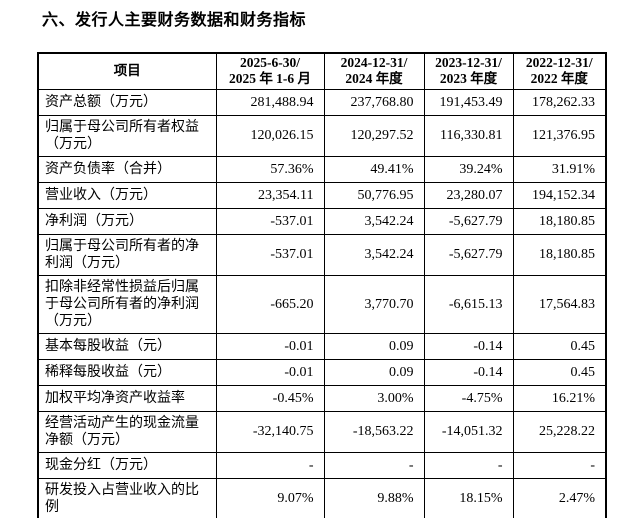 This screenshot has height=518, width=628. Describe the element at coordinates (374, 79) in the screenshot. I see `period-label-line: 2024 年度` at that location.